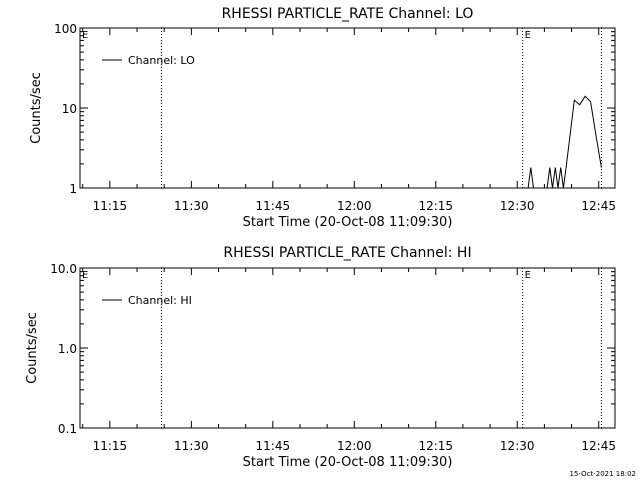 The image size is (640, 480). What do you see at coordinates (603, 474) in the screenshot?
I see `footer-timestamp: 15-Oct-2021 18:02` at bounding box center [603, 474].